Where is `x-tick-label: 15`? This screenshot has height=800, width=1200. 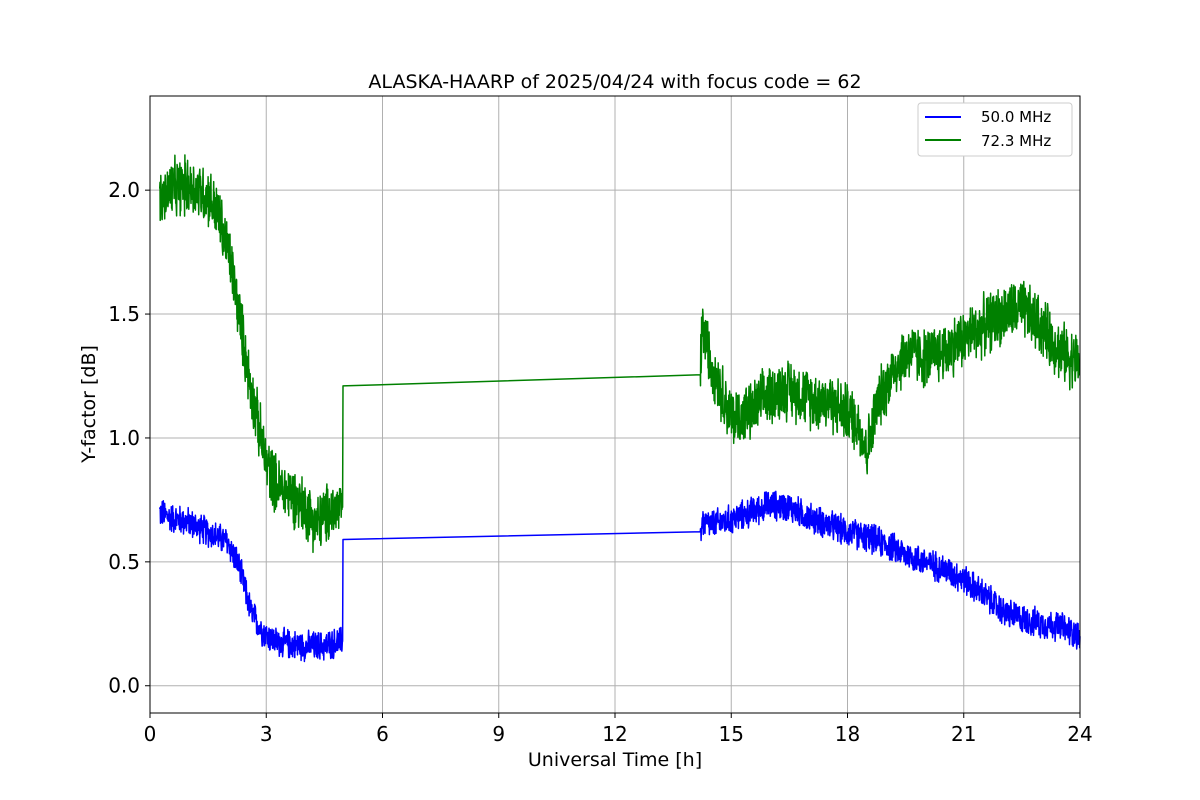 x-tick-label: 15 is located at coordinates (731, 734).